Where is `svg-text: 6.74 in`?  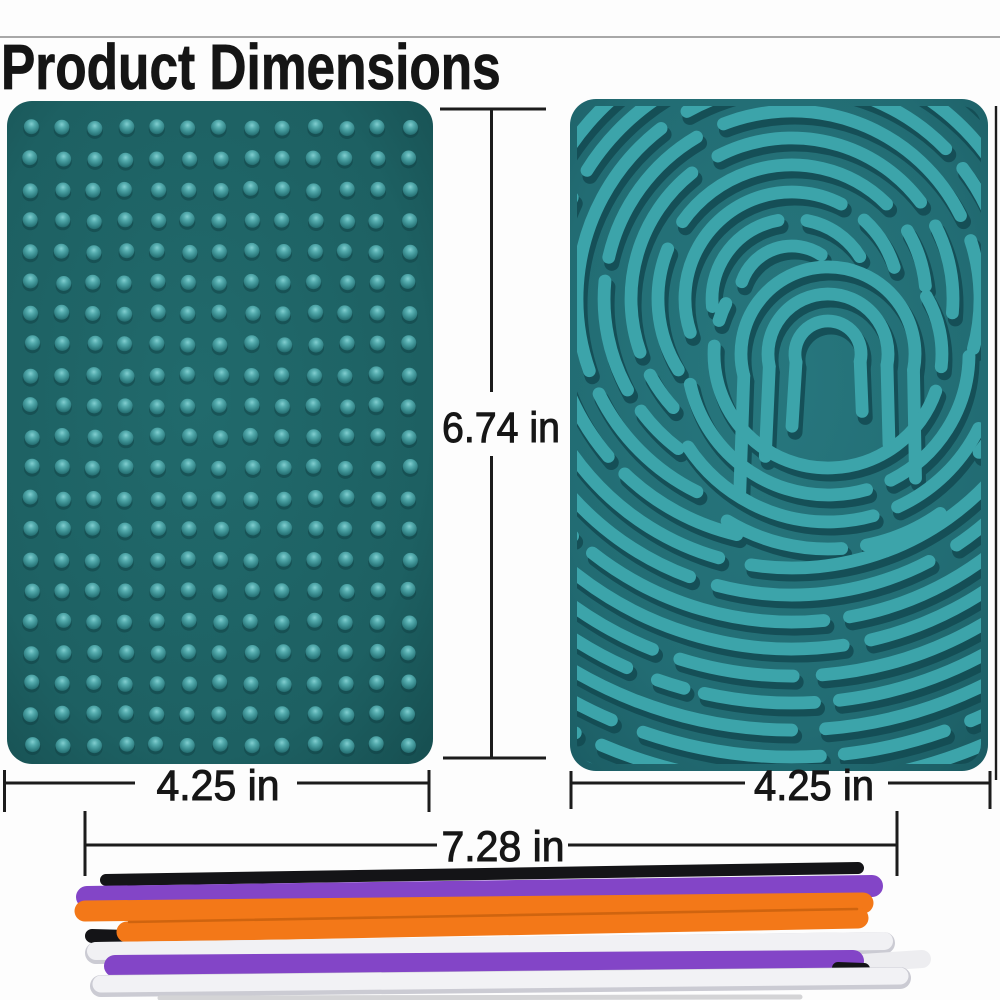
svg-text: 6.74 in is located at coordinates (501, 428).